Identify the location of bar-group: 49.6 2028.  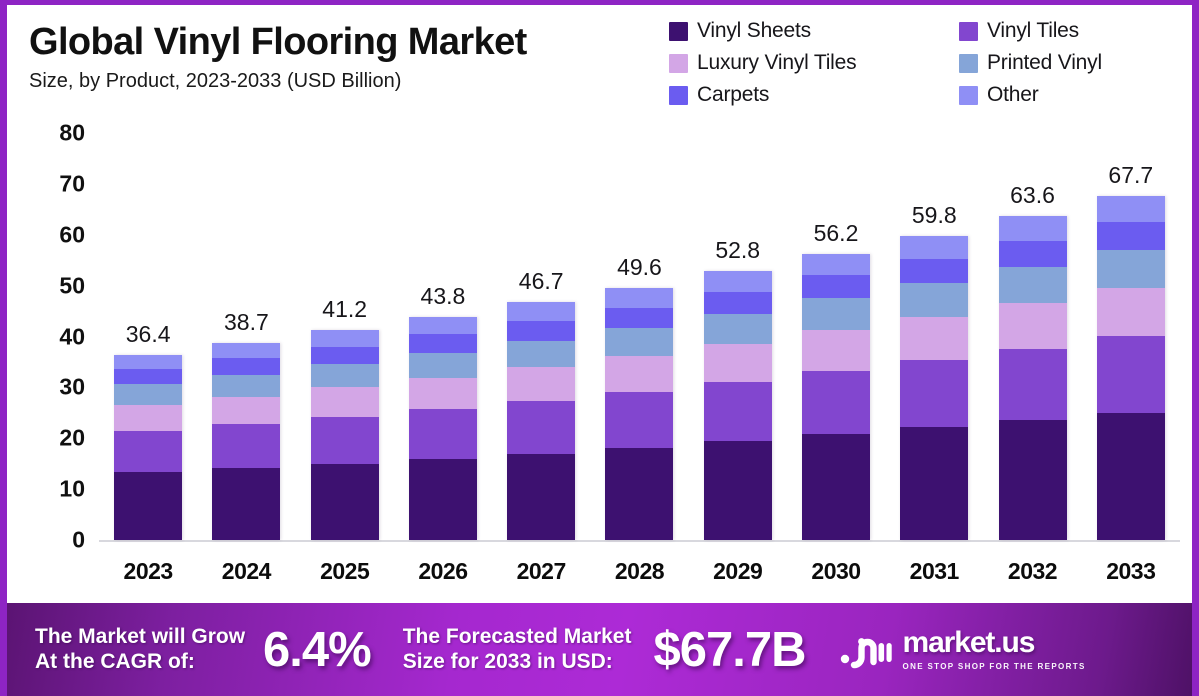
(639, 362).